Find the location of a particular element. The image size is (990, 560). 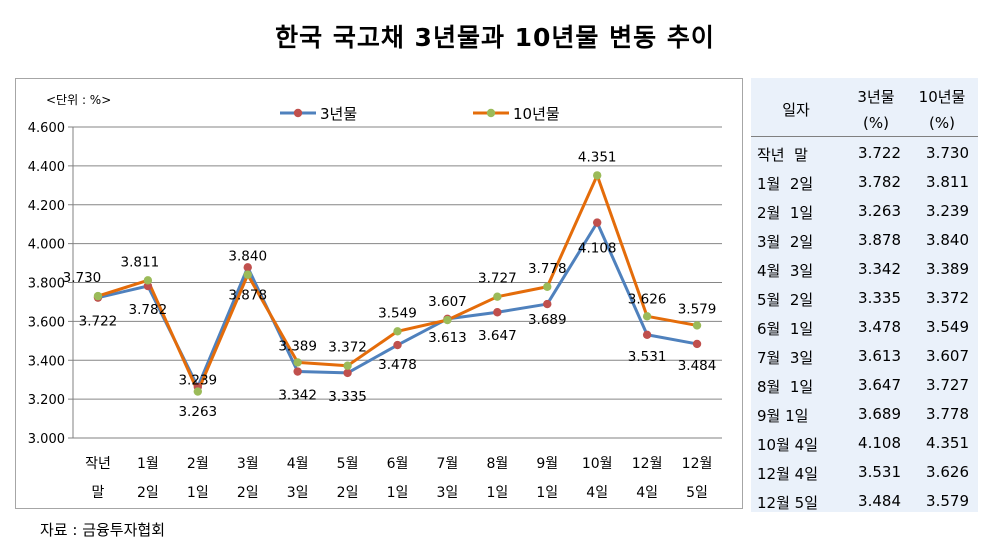

source-note: 자료 : 금융투자협회 is located at coordinates (102, 530).